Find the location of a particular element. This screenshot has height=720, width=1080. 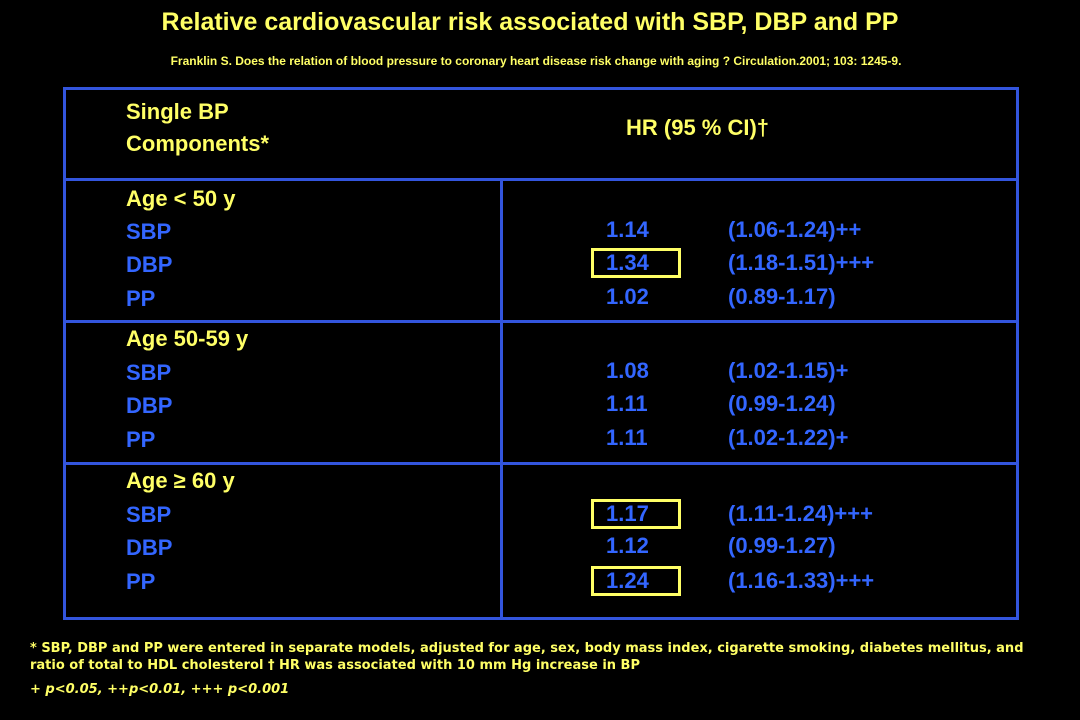

age-group-label: Age < 50 y is located at coordinates (181, 198).